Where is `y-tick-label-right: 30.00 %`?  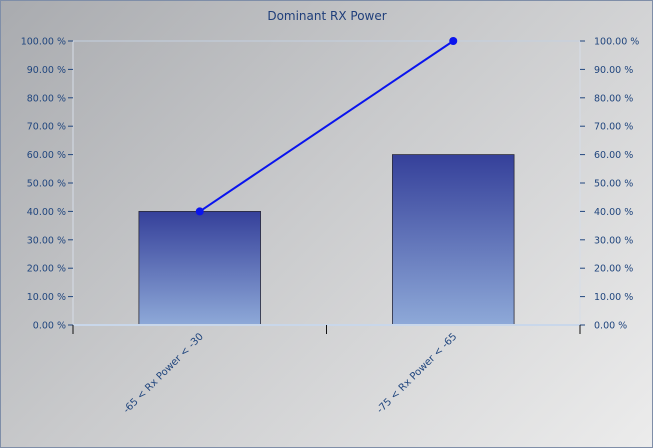
y-tick-label-right: 30.00 % is located at coordinates (613, 240).